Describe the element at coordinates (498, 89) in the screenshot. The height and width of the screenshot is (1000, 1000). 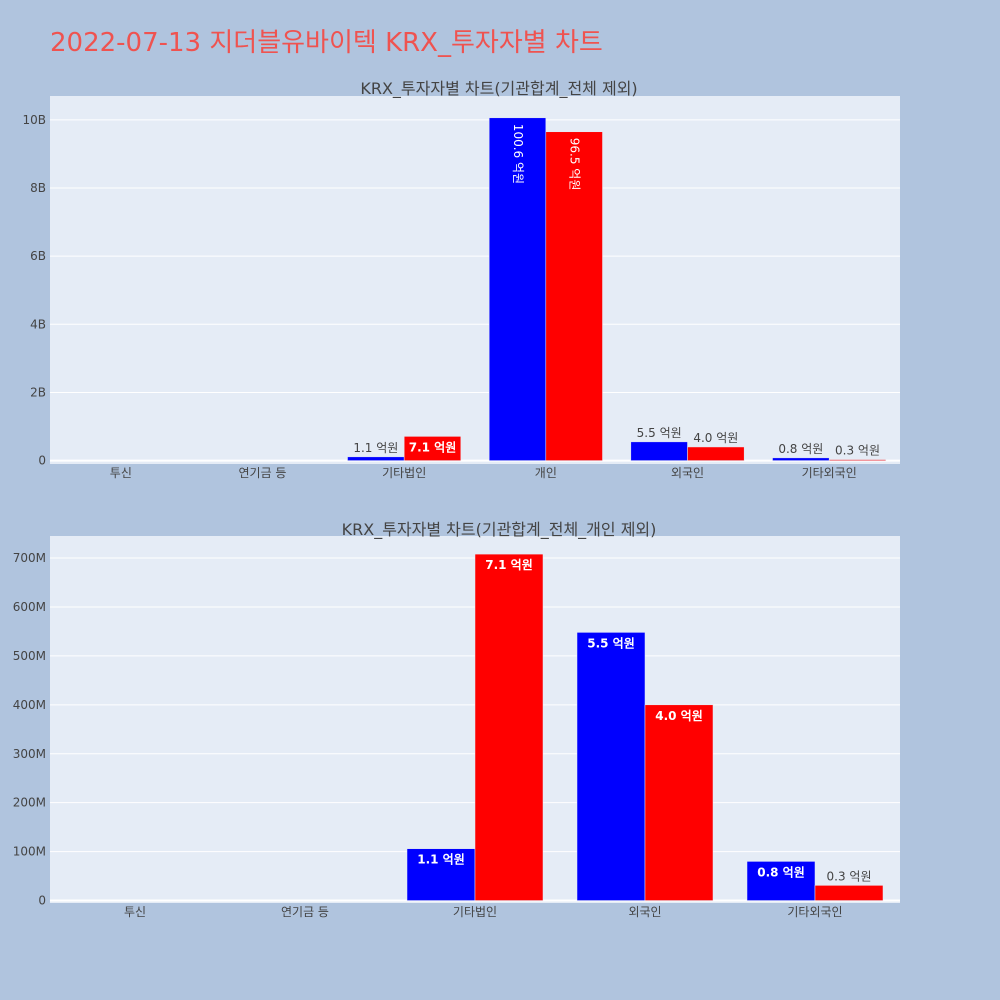
I see `chart-title-1: KRX_투자자별 차트(기관합계_전체 제외)` at that location.